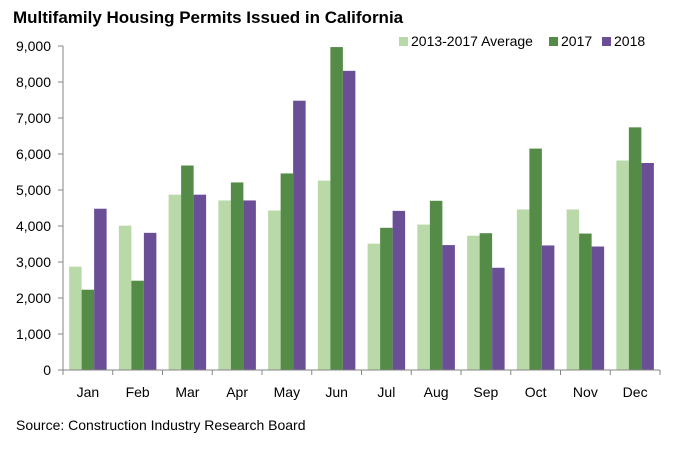  What do you see at coordinates (88, 392) in the screenshot?
I see `x-tick-label: Jan` at bounding box center [88, 392].